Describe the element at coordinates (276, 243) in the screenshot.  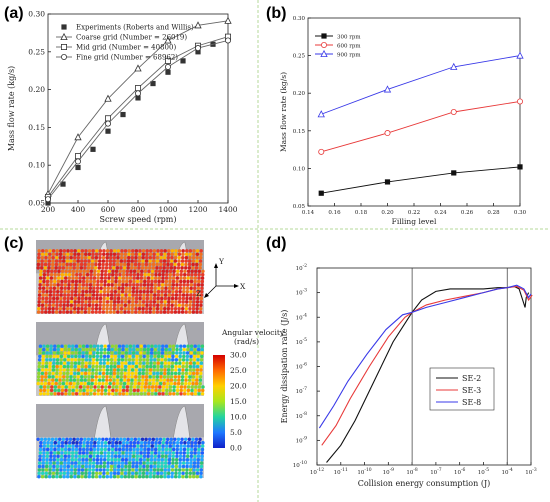
I see `panel-label-d: (d)` at that location.